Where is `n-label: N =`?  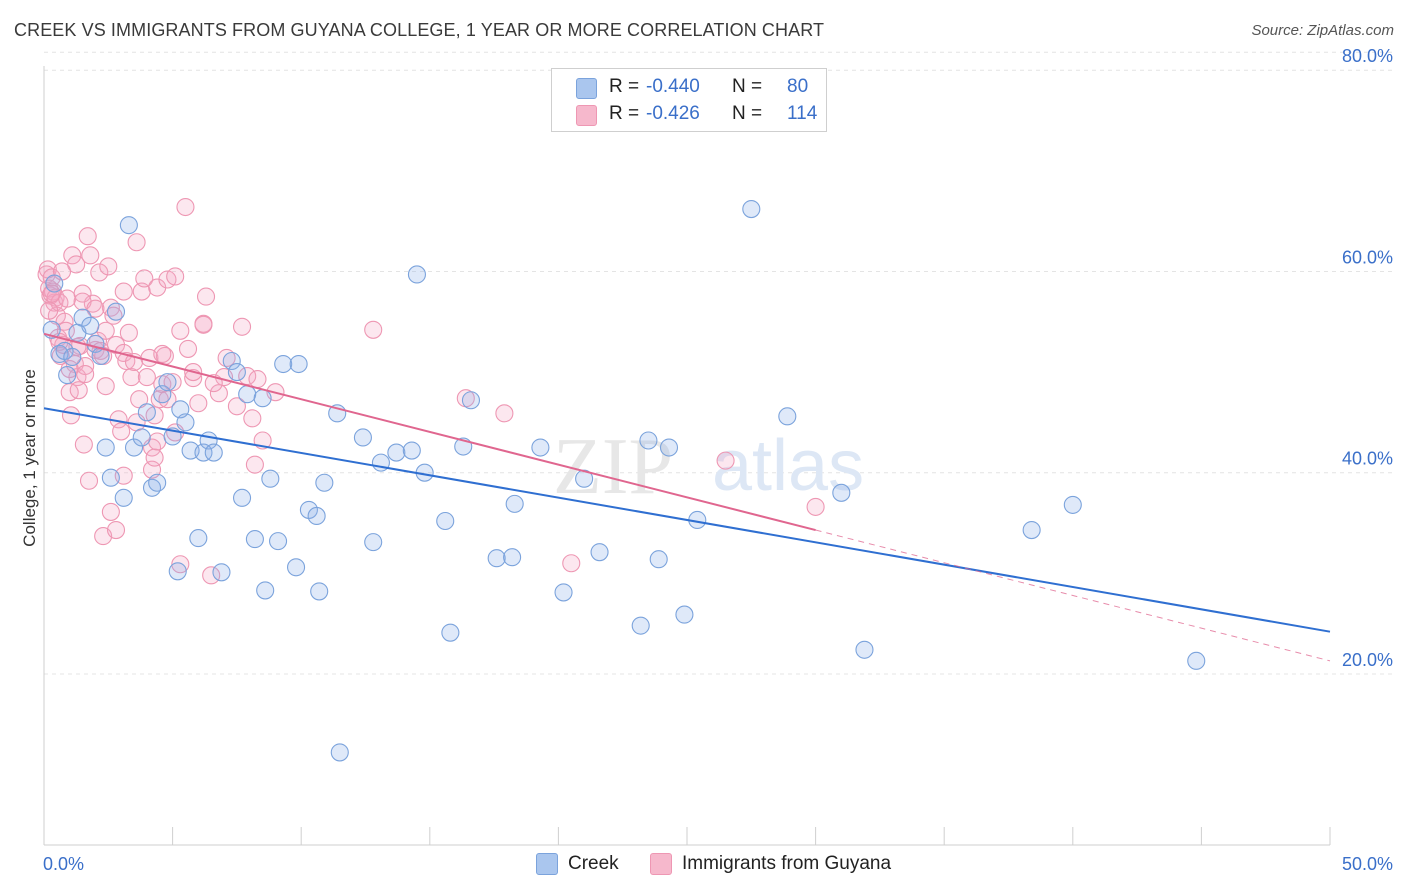
n-label: N = is located at coordinates (747, 113).